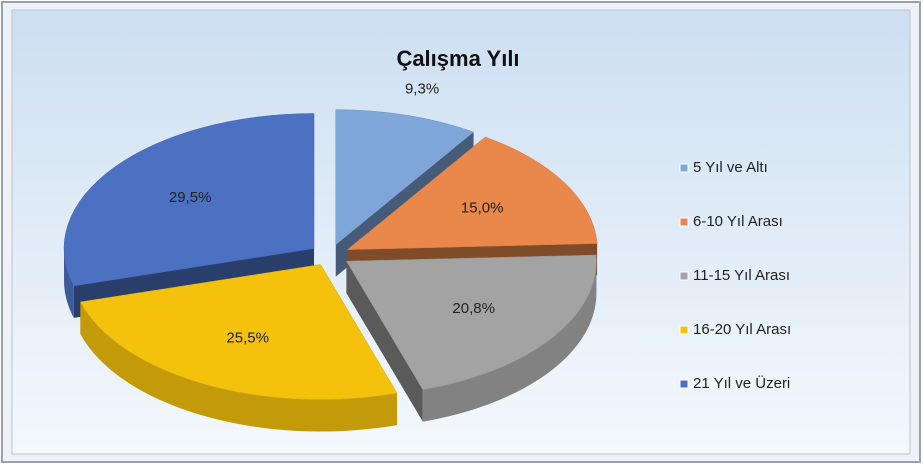  I want to click on data-label: 9,3%, so click(422, 88).